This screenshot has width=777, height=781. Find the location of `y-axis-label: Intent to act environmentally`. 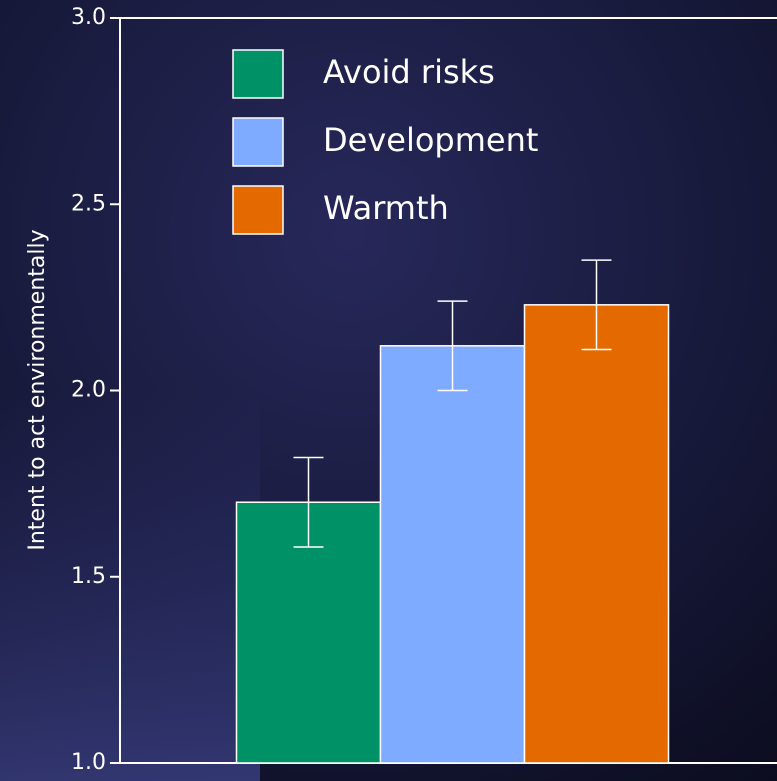

y-axis-label: Intent to act environmentally is located at coordinates (37, 389).